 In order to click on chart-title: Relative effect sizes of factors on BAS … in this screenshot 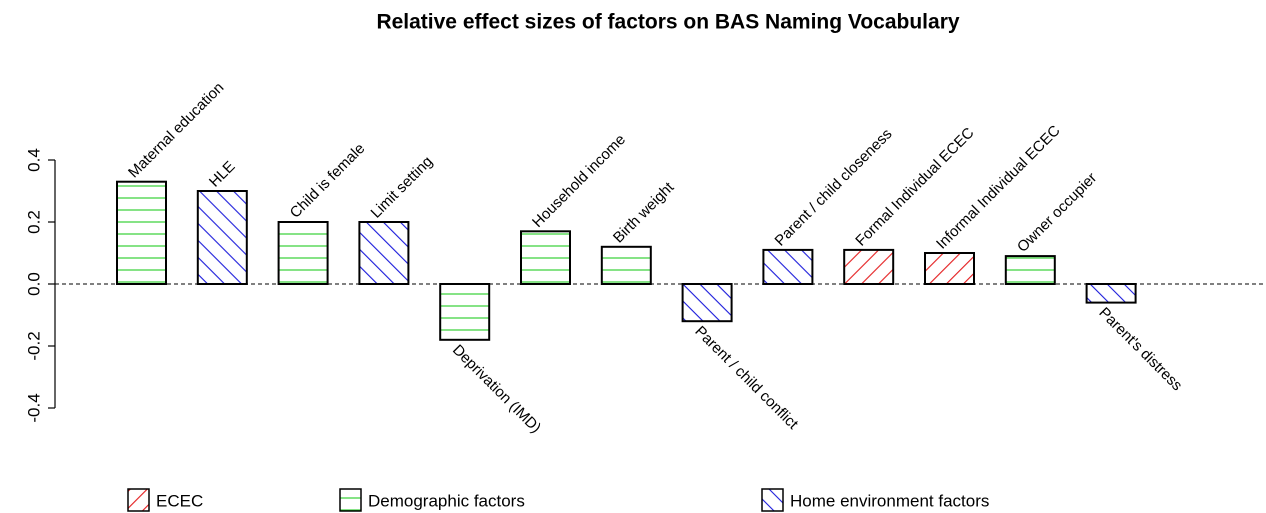, I will do `click(667, 22)`.